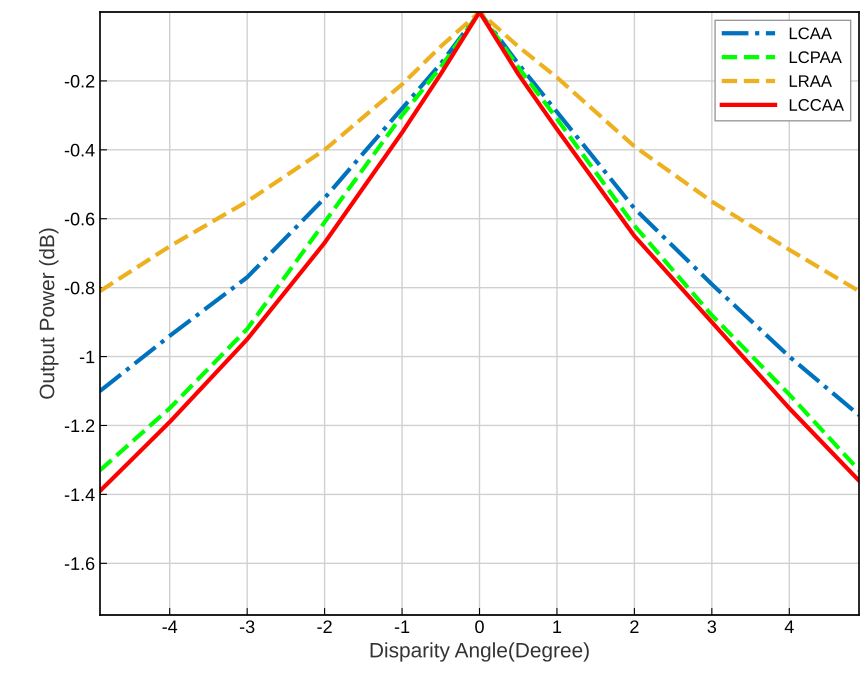 The height and width of the screenshot is (699, 860). What do you see at coordinates (79, 288) in the screenshot?
I see `y-tick-label: -0.8` at bounding box center [79, 288].